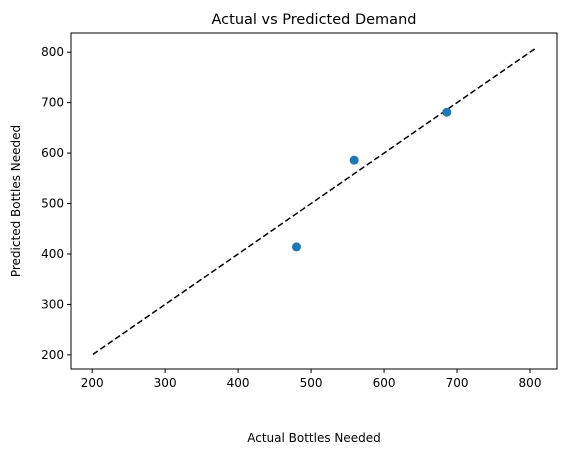  Describe the element at coordinates (16, 201) in the screenshot. I see `y-axis-label: Predicted Bottles Needed` at that location.